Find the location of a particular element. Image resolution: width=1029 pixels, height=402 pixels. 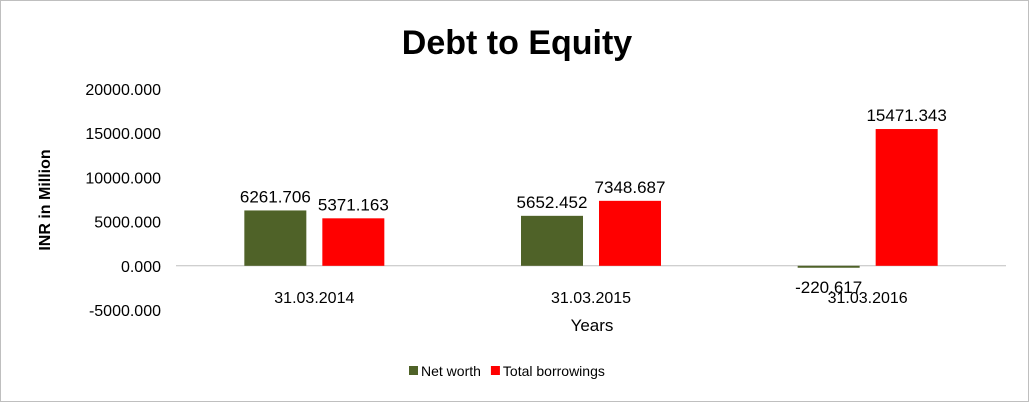

data-label: 5371.163 is located at coordinates (353, 204).